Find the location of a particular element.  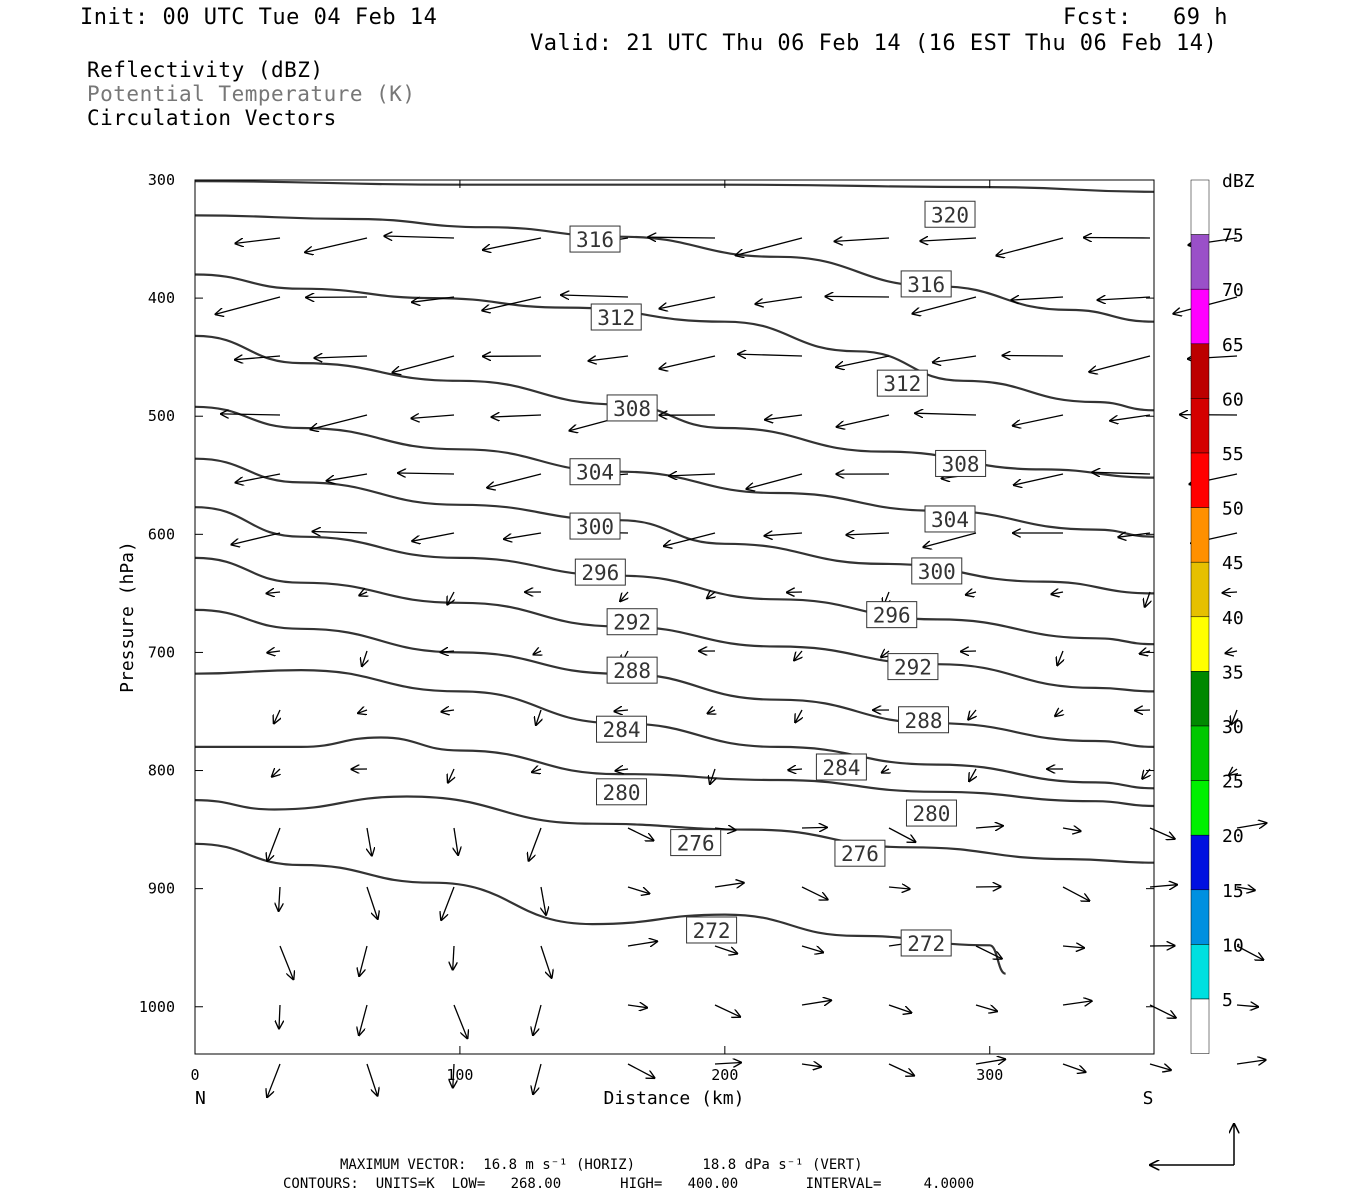

y-tick-label: 900 is located at coordinates (161, 889).